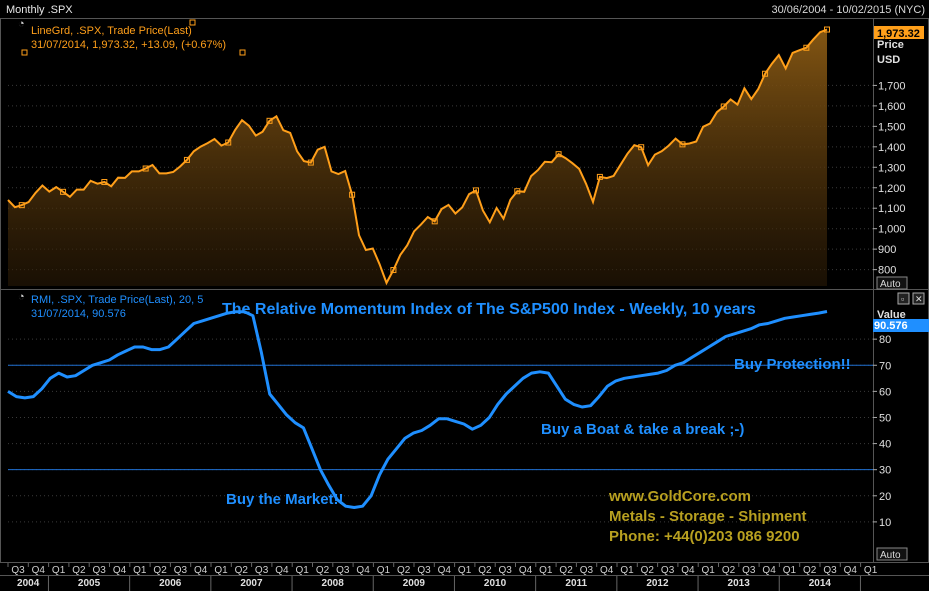 The image size is (929, 591). Describe the element at coordinates (792, 364) in the screenshot. I see `annotation-buy-protection: Buy Protection!!` at that location.